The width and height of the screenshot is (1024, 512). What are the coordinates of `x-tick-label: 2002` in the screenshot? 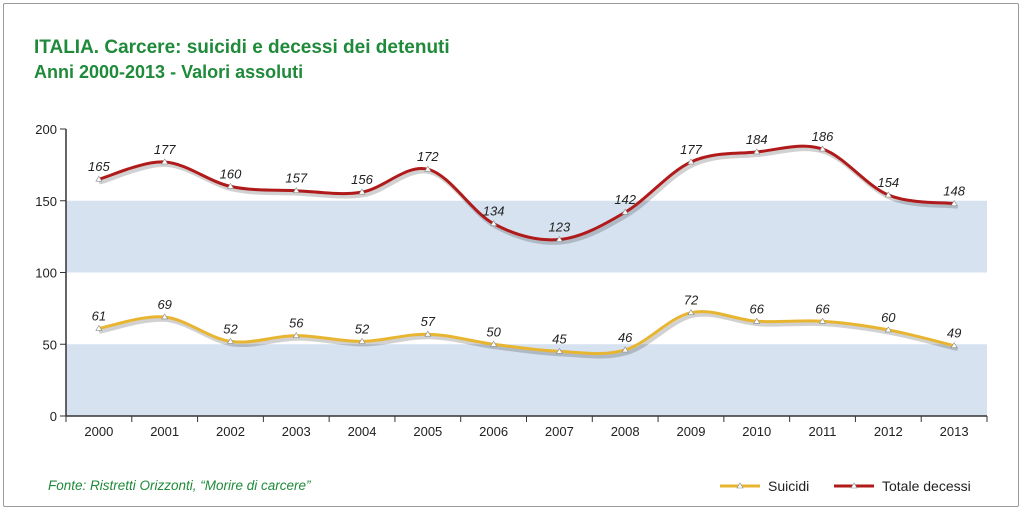 It's located at (230, 431).